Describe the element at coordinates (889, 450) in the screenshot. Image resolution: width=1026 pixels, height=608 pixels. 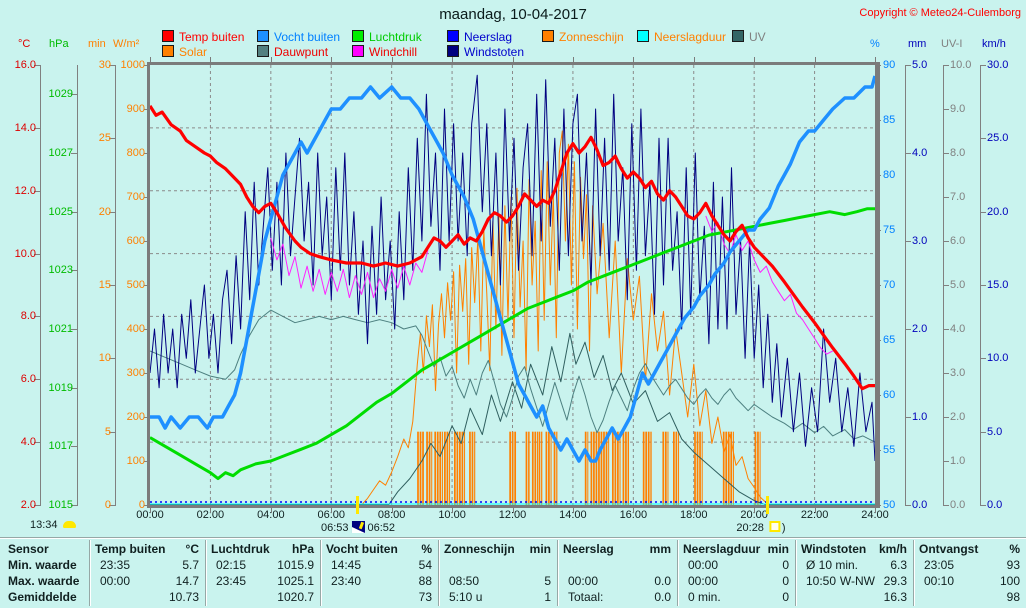
I see `axis-tick-label-pct: 55` at that location.